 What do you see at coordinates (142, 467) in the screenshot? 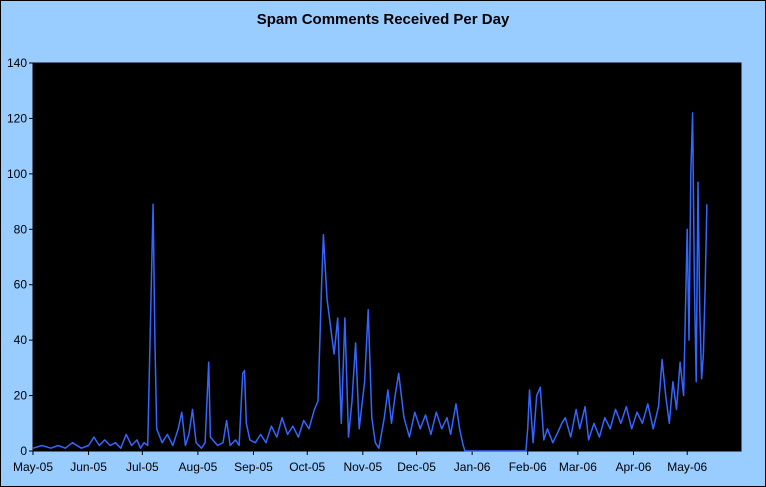
I see `x-tick-label: Jul-05` at bounding box center [142, 467].